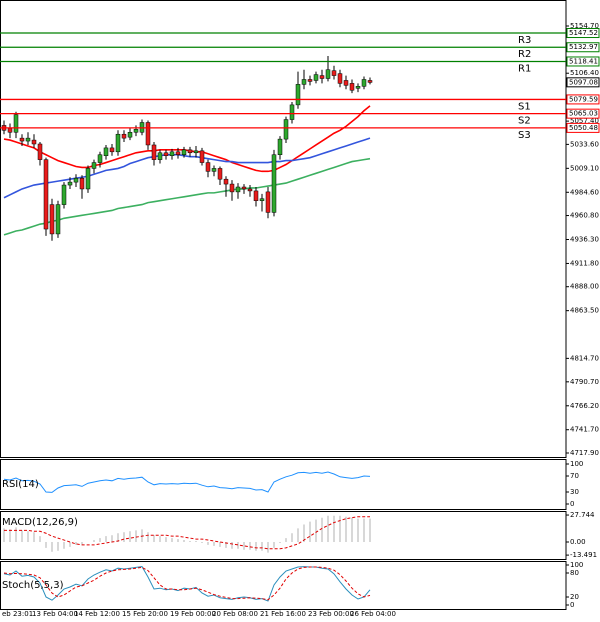 This screenshot has height=622, width=600. I want to click on y-tick-label: 4790.70, so click(584, 382).